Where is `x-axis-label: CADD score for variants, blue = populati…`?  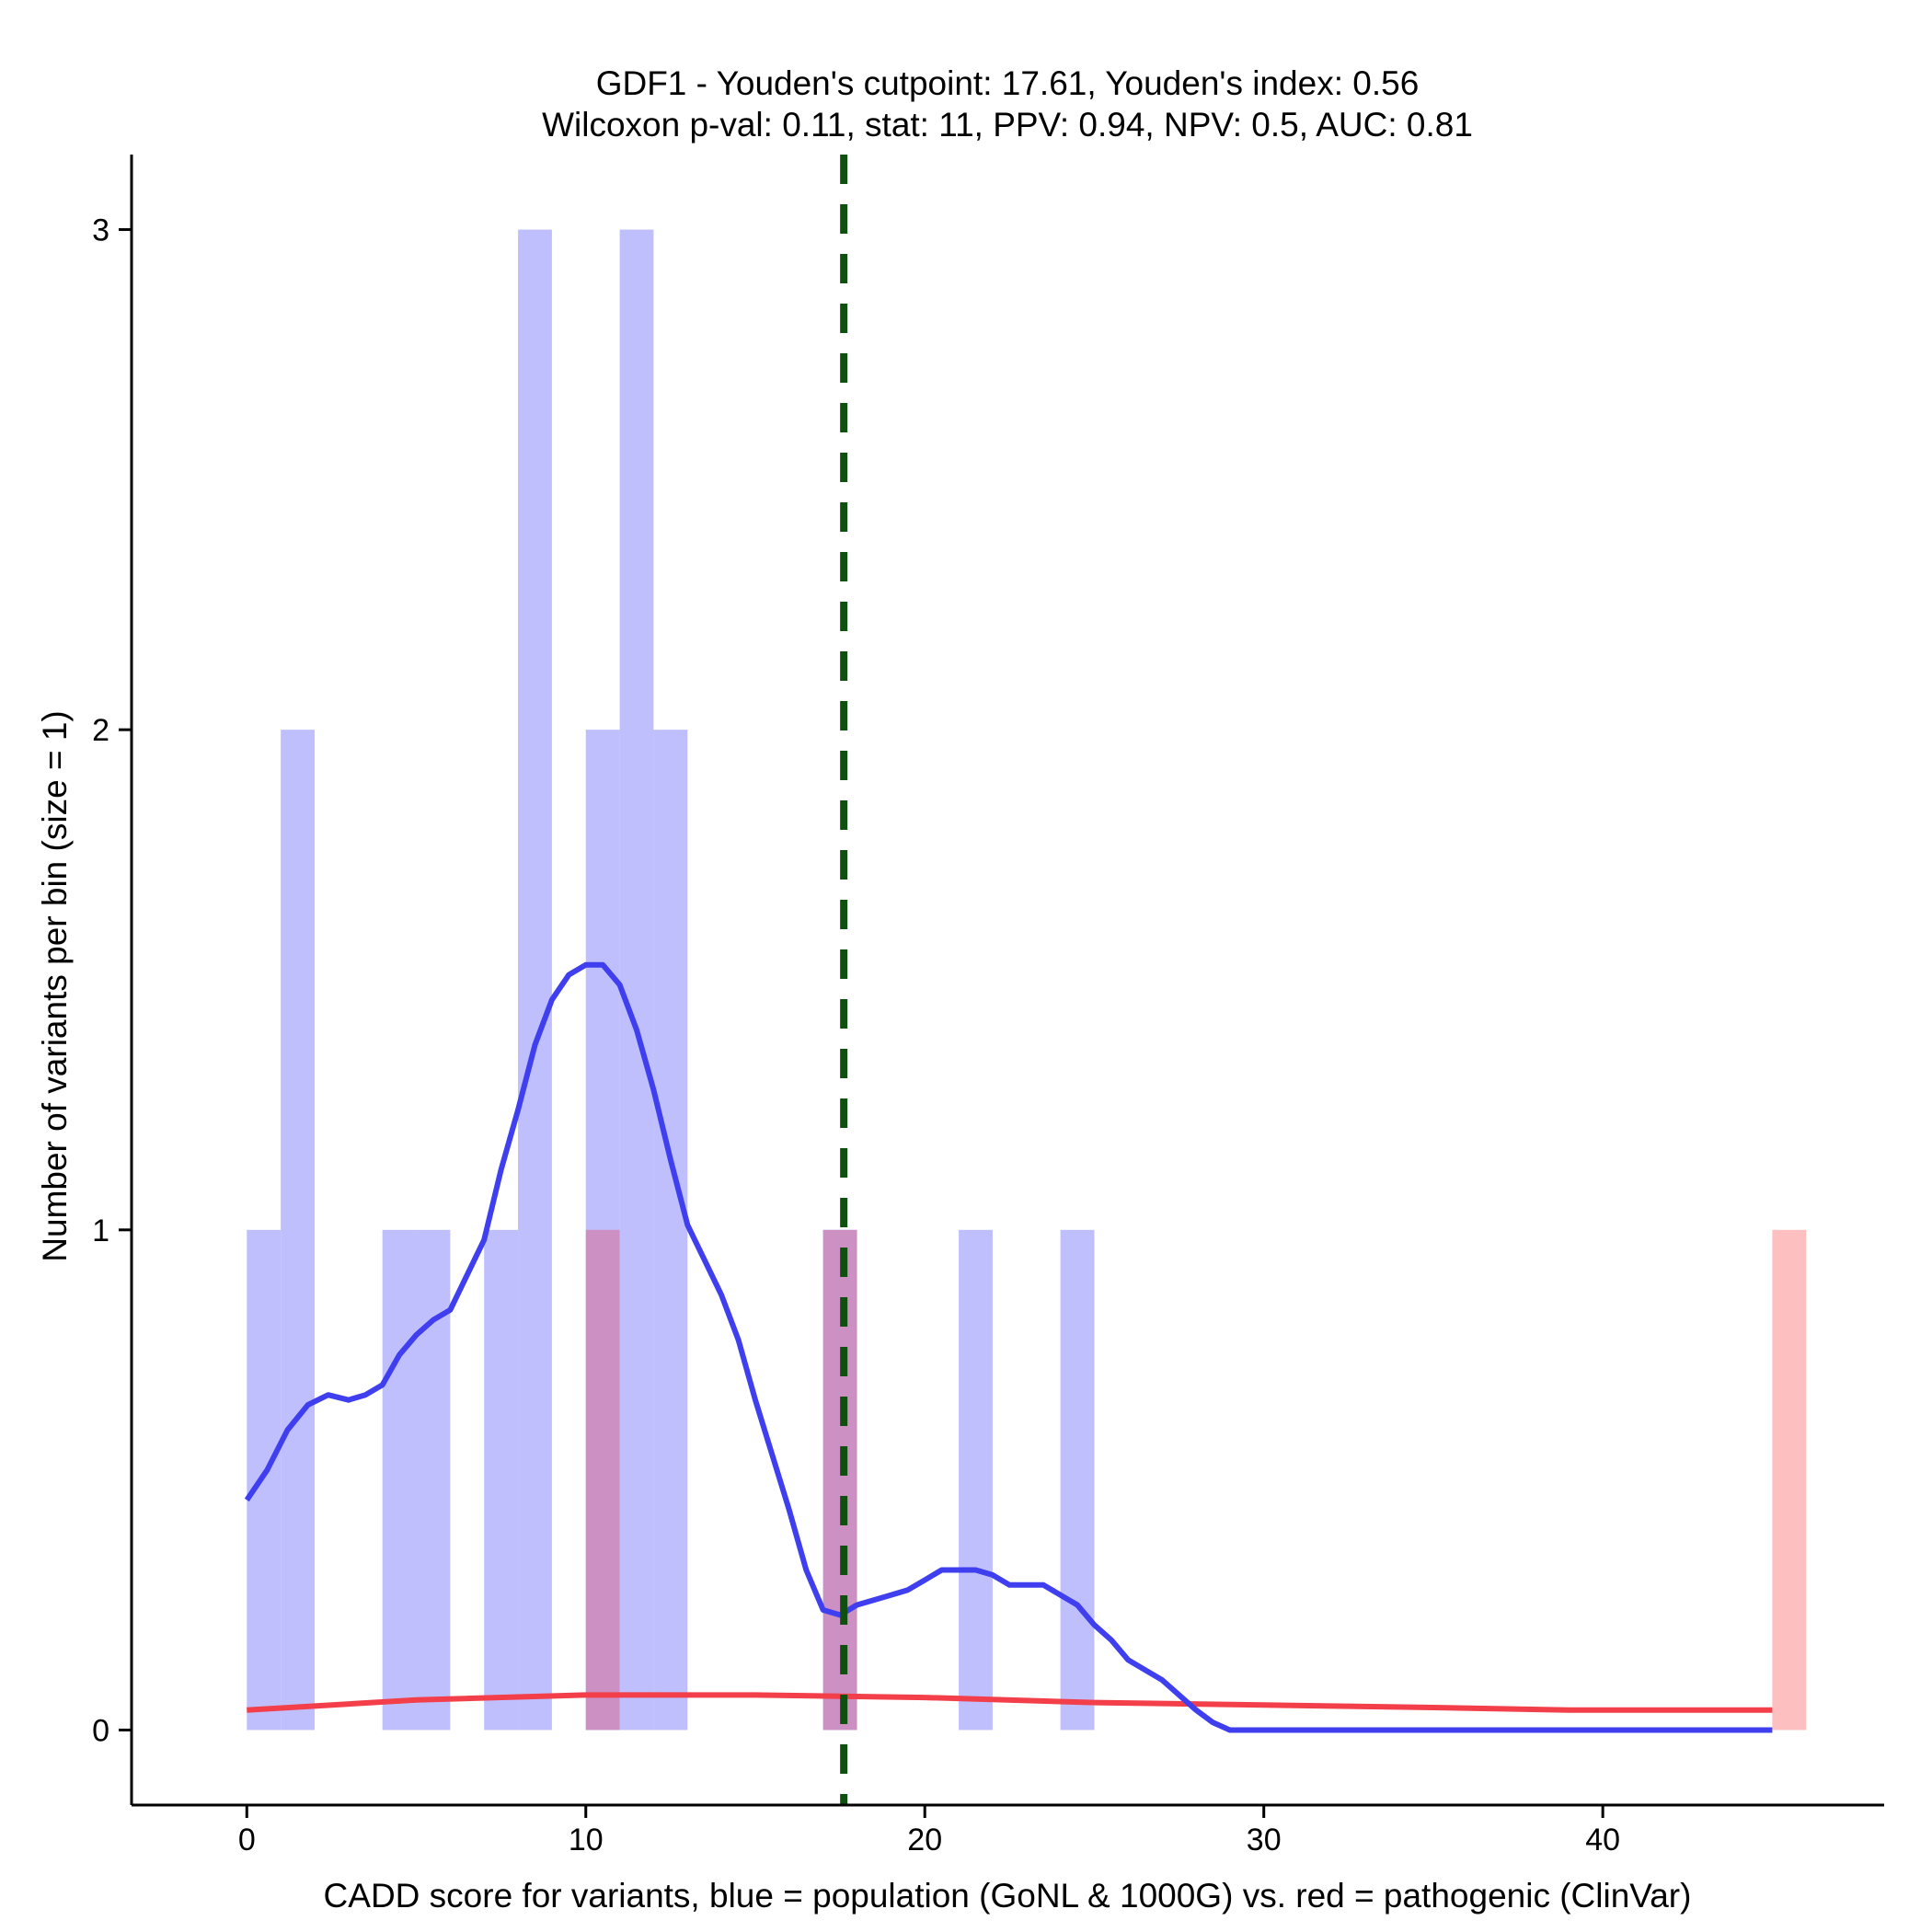
x-axis-label: CADD score for variants, blue = populati… is located at coordinates (1008, 1896).